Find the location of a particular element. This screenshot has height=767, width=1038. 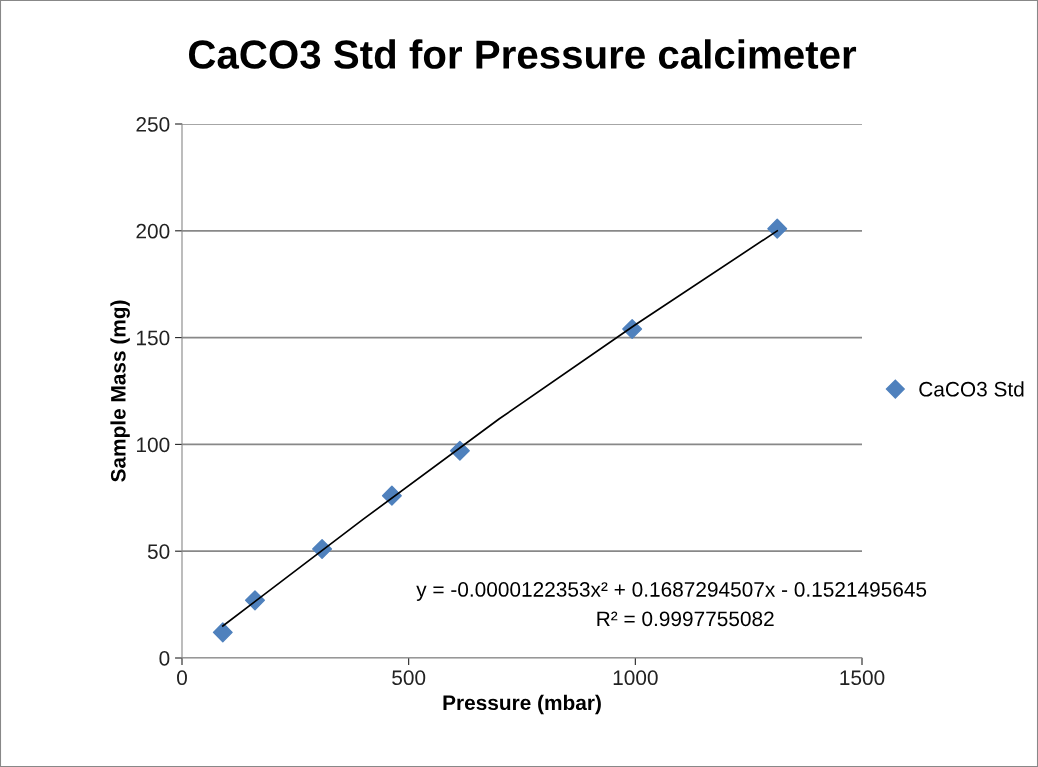

x-tick-label: 1500 is located at coordinates (862, 678).